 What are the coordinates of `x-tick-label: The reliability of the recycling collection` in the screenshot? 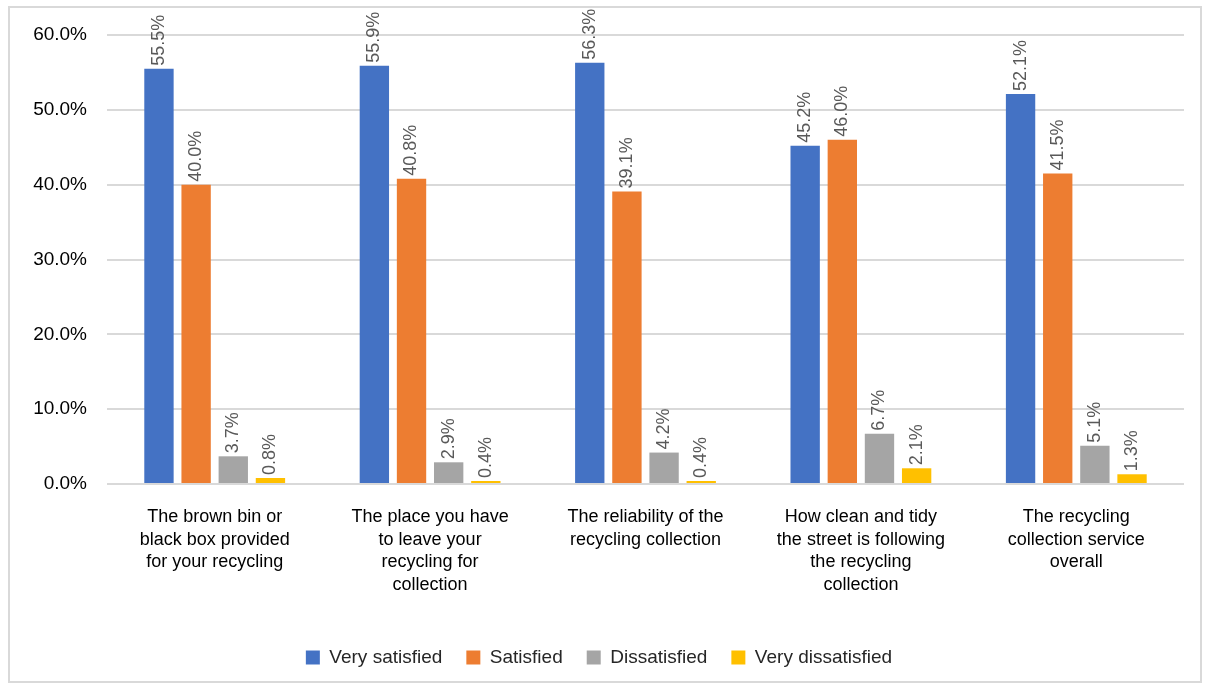 It's located at (645, 527).